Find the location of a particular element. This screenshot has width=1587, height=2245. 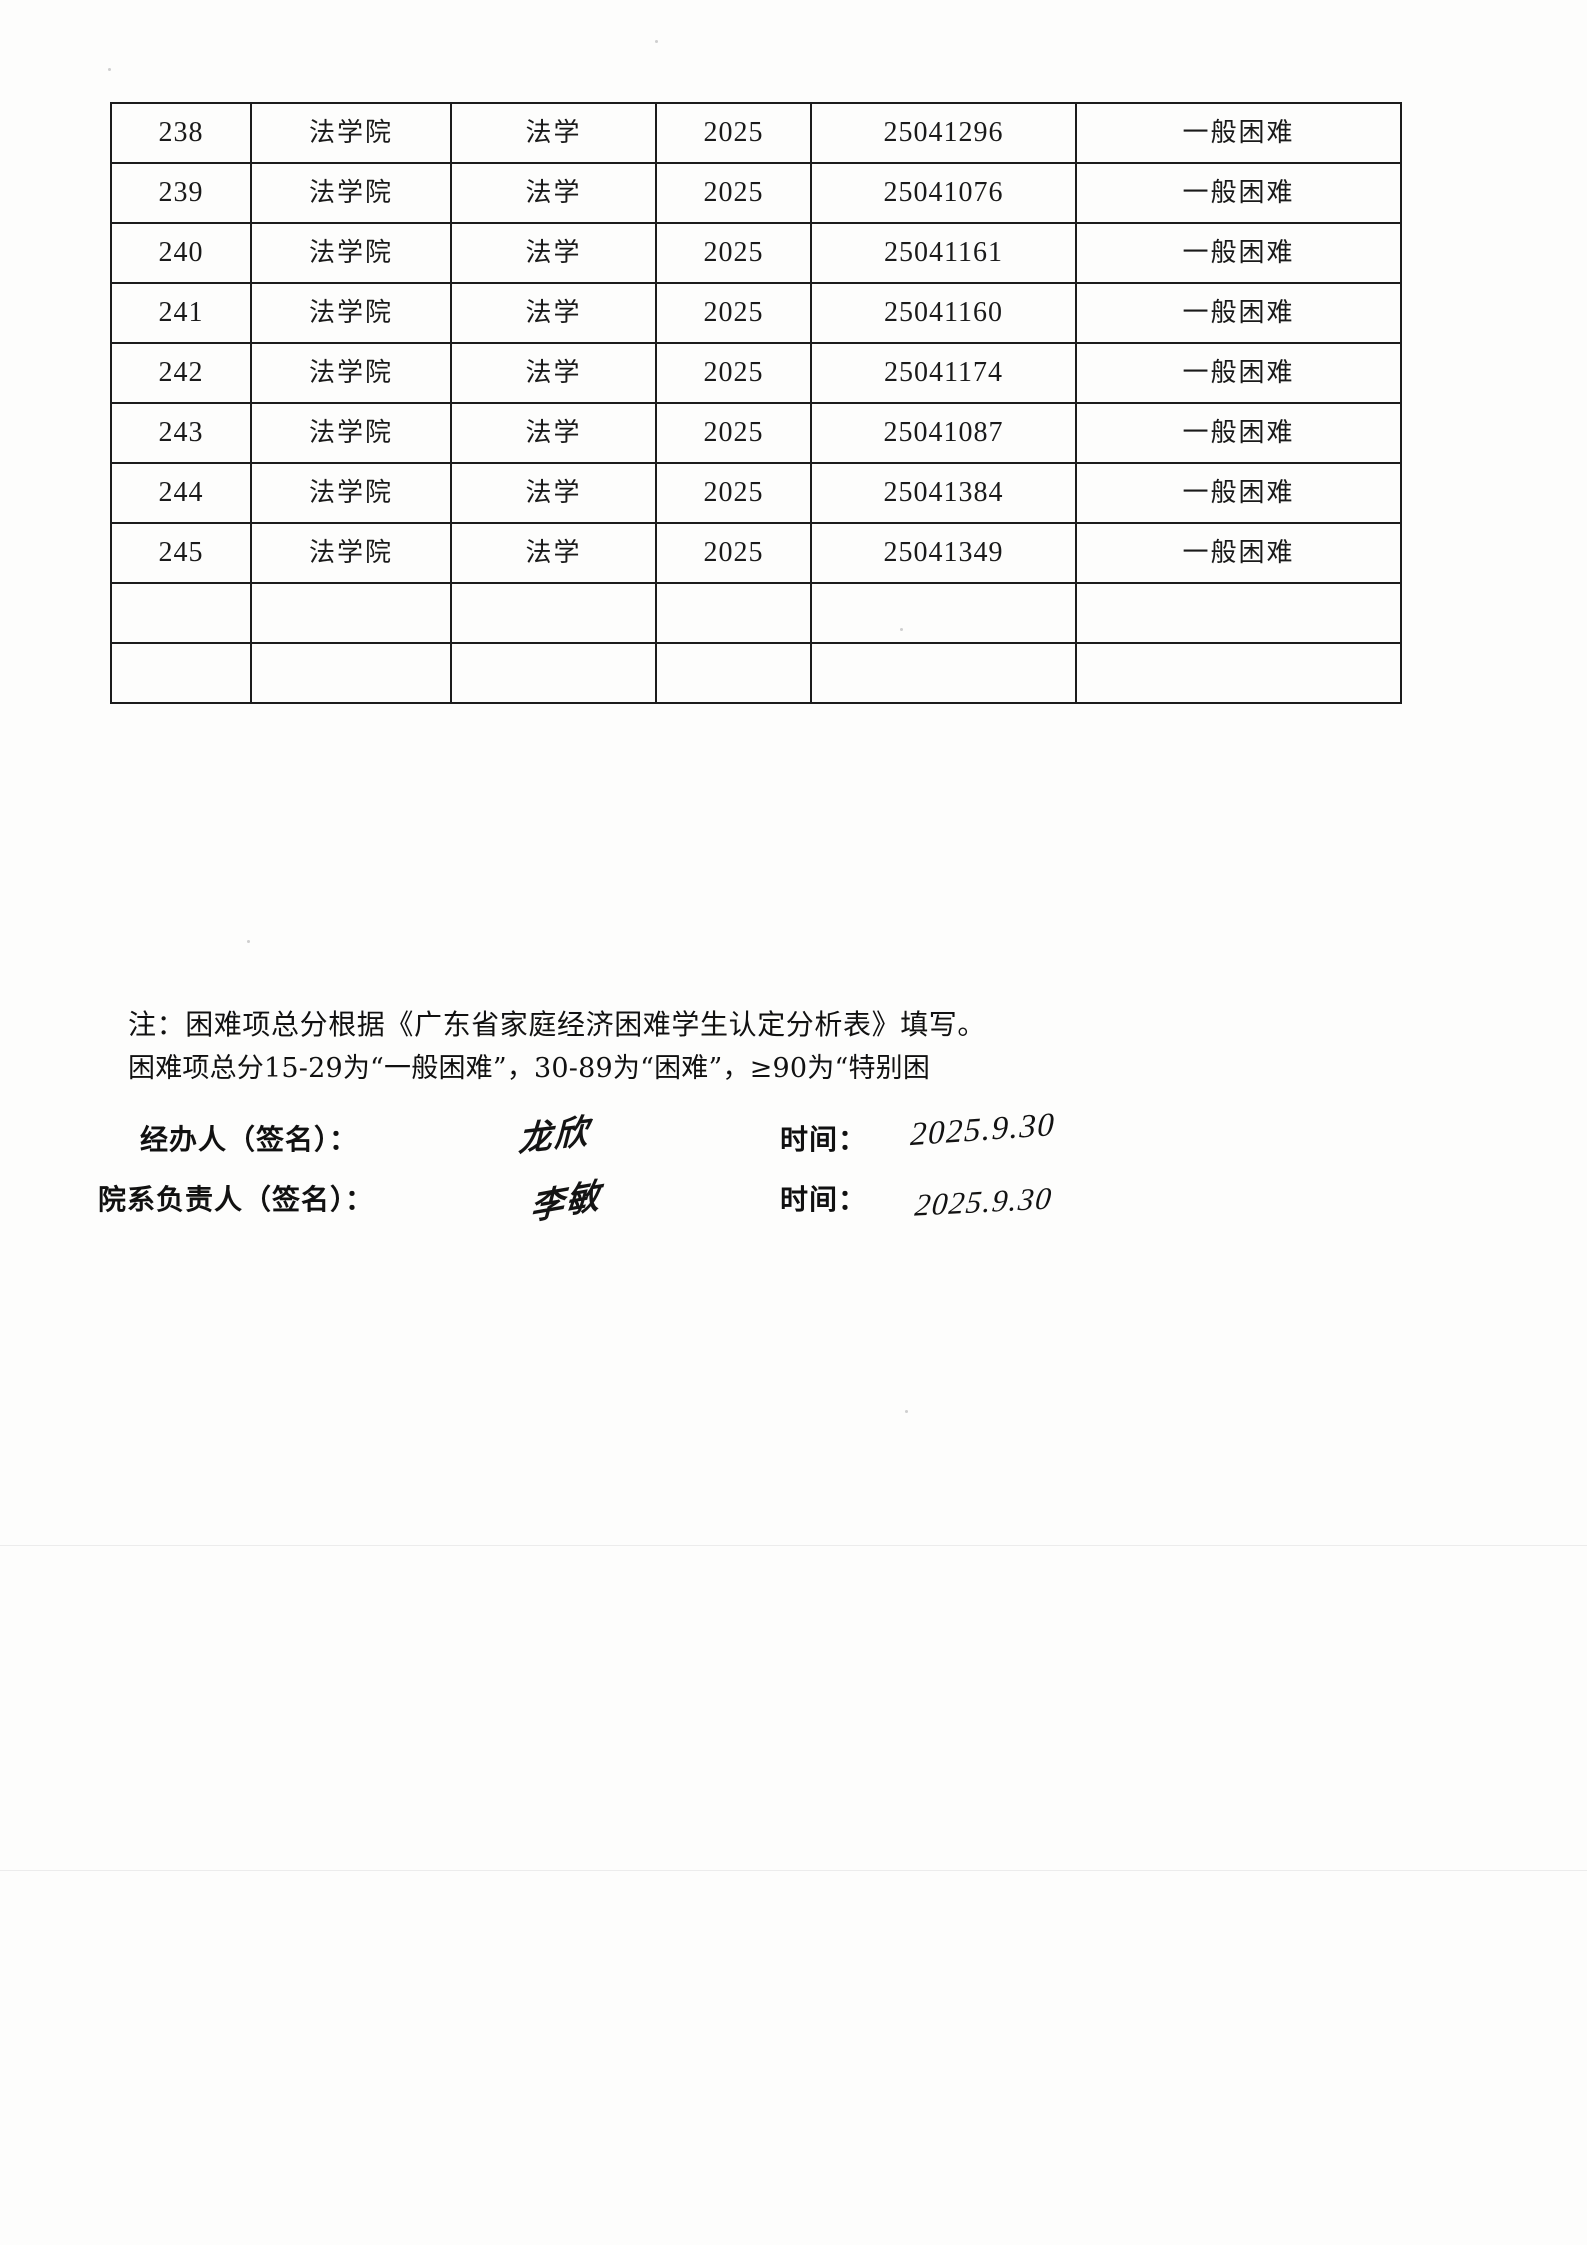

table-row: 244 法学院 法学 2025 25041384 一般困难 is located at coordinates (756, 493).